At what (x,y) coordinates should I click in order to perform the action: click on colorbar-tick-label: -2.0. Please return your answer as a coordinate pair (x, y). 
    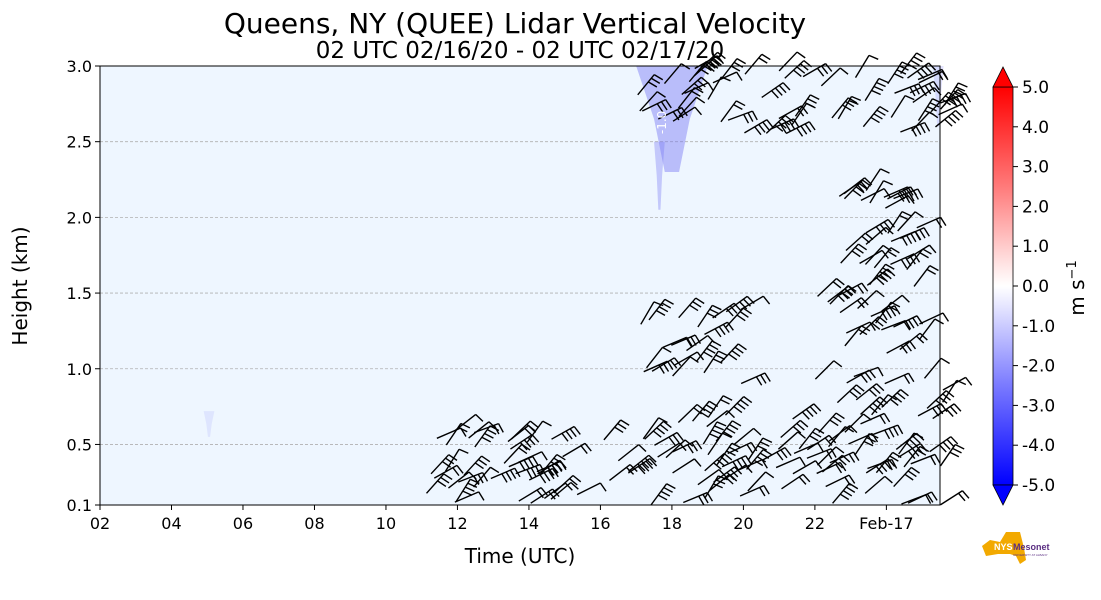
    Looking at the image, I should click on (1038, 367).